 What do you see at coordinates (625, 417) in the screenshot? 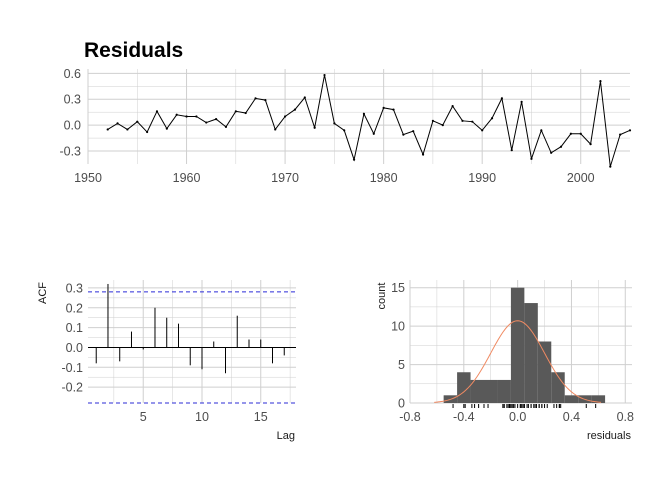
I see `histogram-x-tick-label: 0.8` at bounding box center [625, 417].